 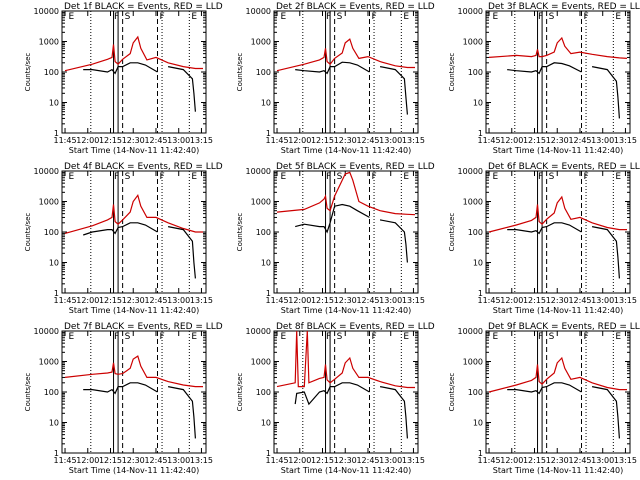 I want to click on panel-title: Det 5f BLACK = Events, RED = LLD, so click(x=355, y=167).